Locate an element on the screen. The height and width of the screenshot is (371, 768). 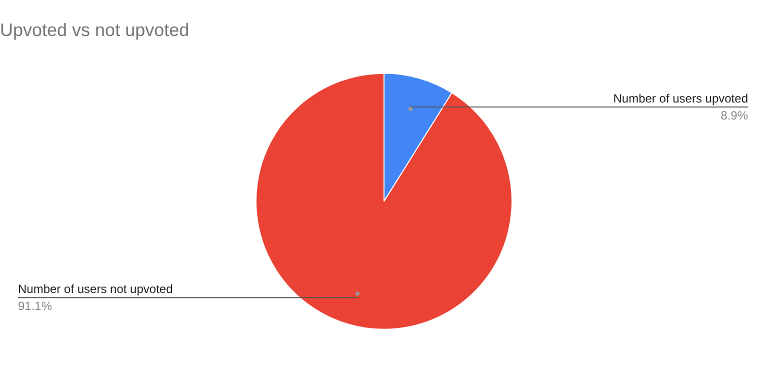
slice-label: Number of users not upvoted is located at coordinates (95, 289).